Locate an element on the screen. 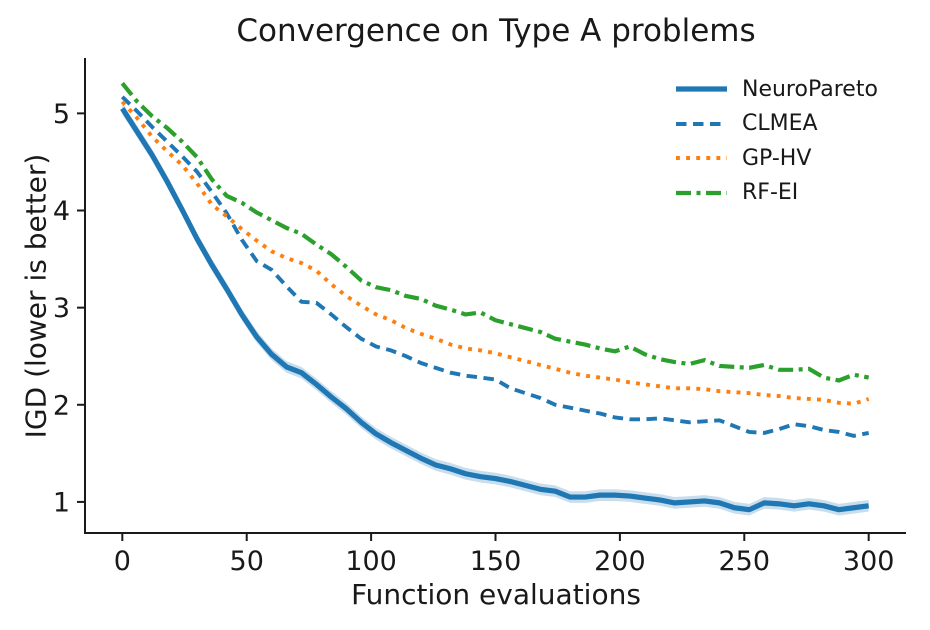  legend-item-neuropareto: NeuroPareto is located at coordinates (777, 89).